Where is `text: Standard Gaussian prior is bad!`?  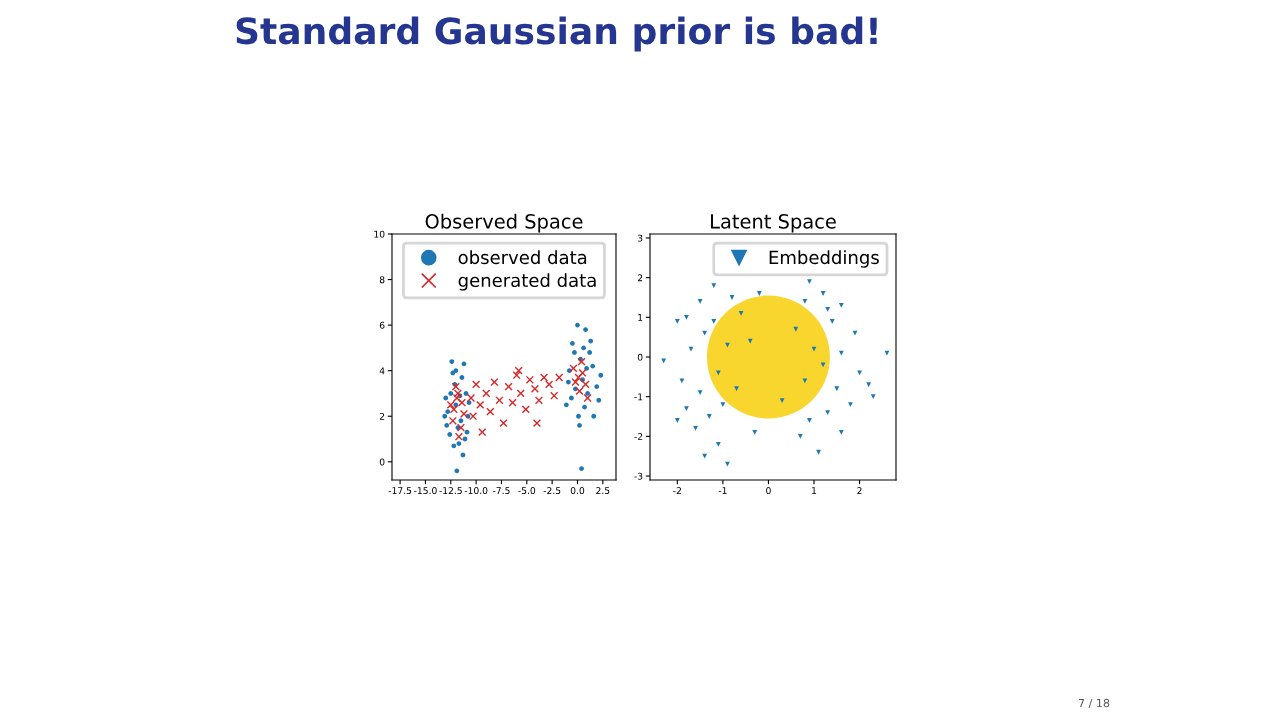 text: Standard Gaussian prior is bad! is located at coordinates (556, 34).